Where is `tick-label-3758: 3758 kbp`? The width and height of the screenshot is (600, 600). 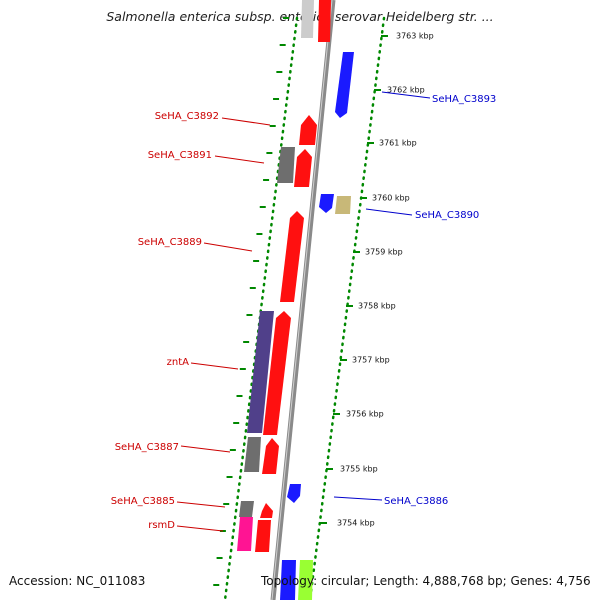
tick-label-3758: 3758 kbp is located at coordinates (377, 306).